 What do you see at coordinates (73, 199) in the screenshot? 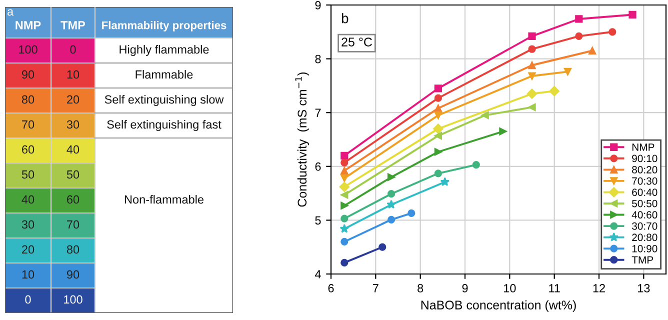
I see `data-label: 60` at bounding box center [73, 199].